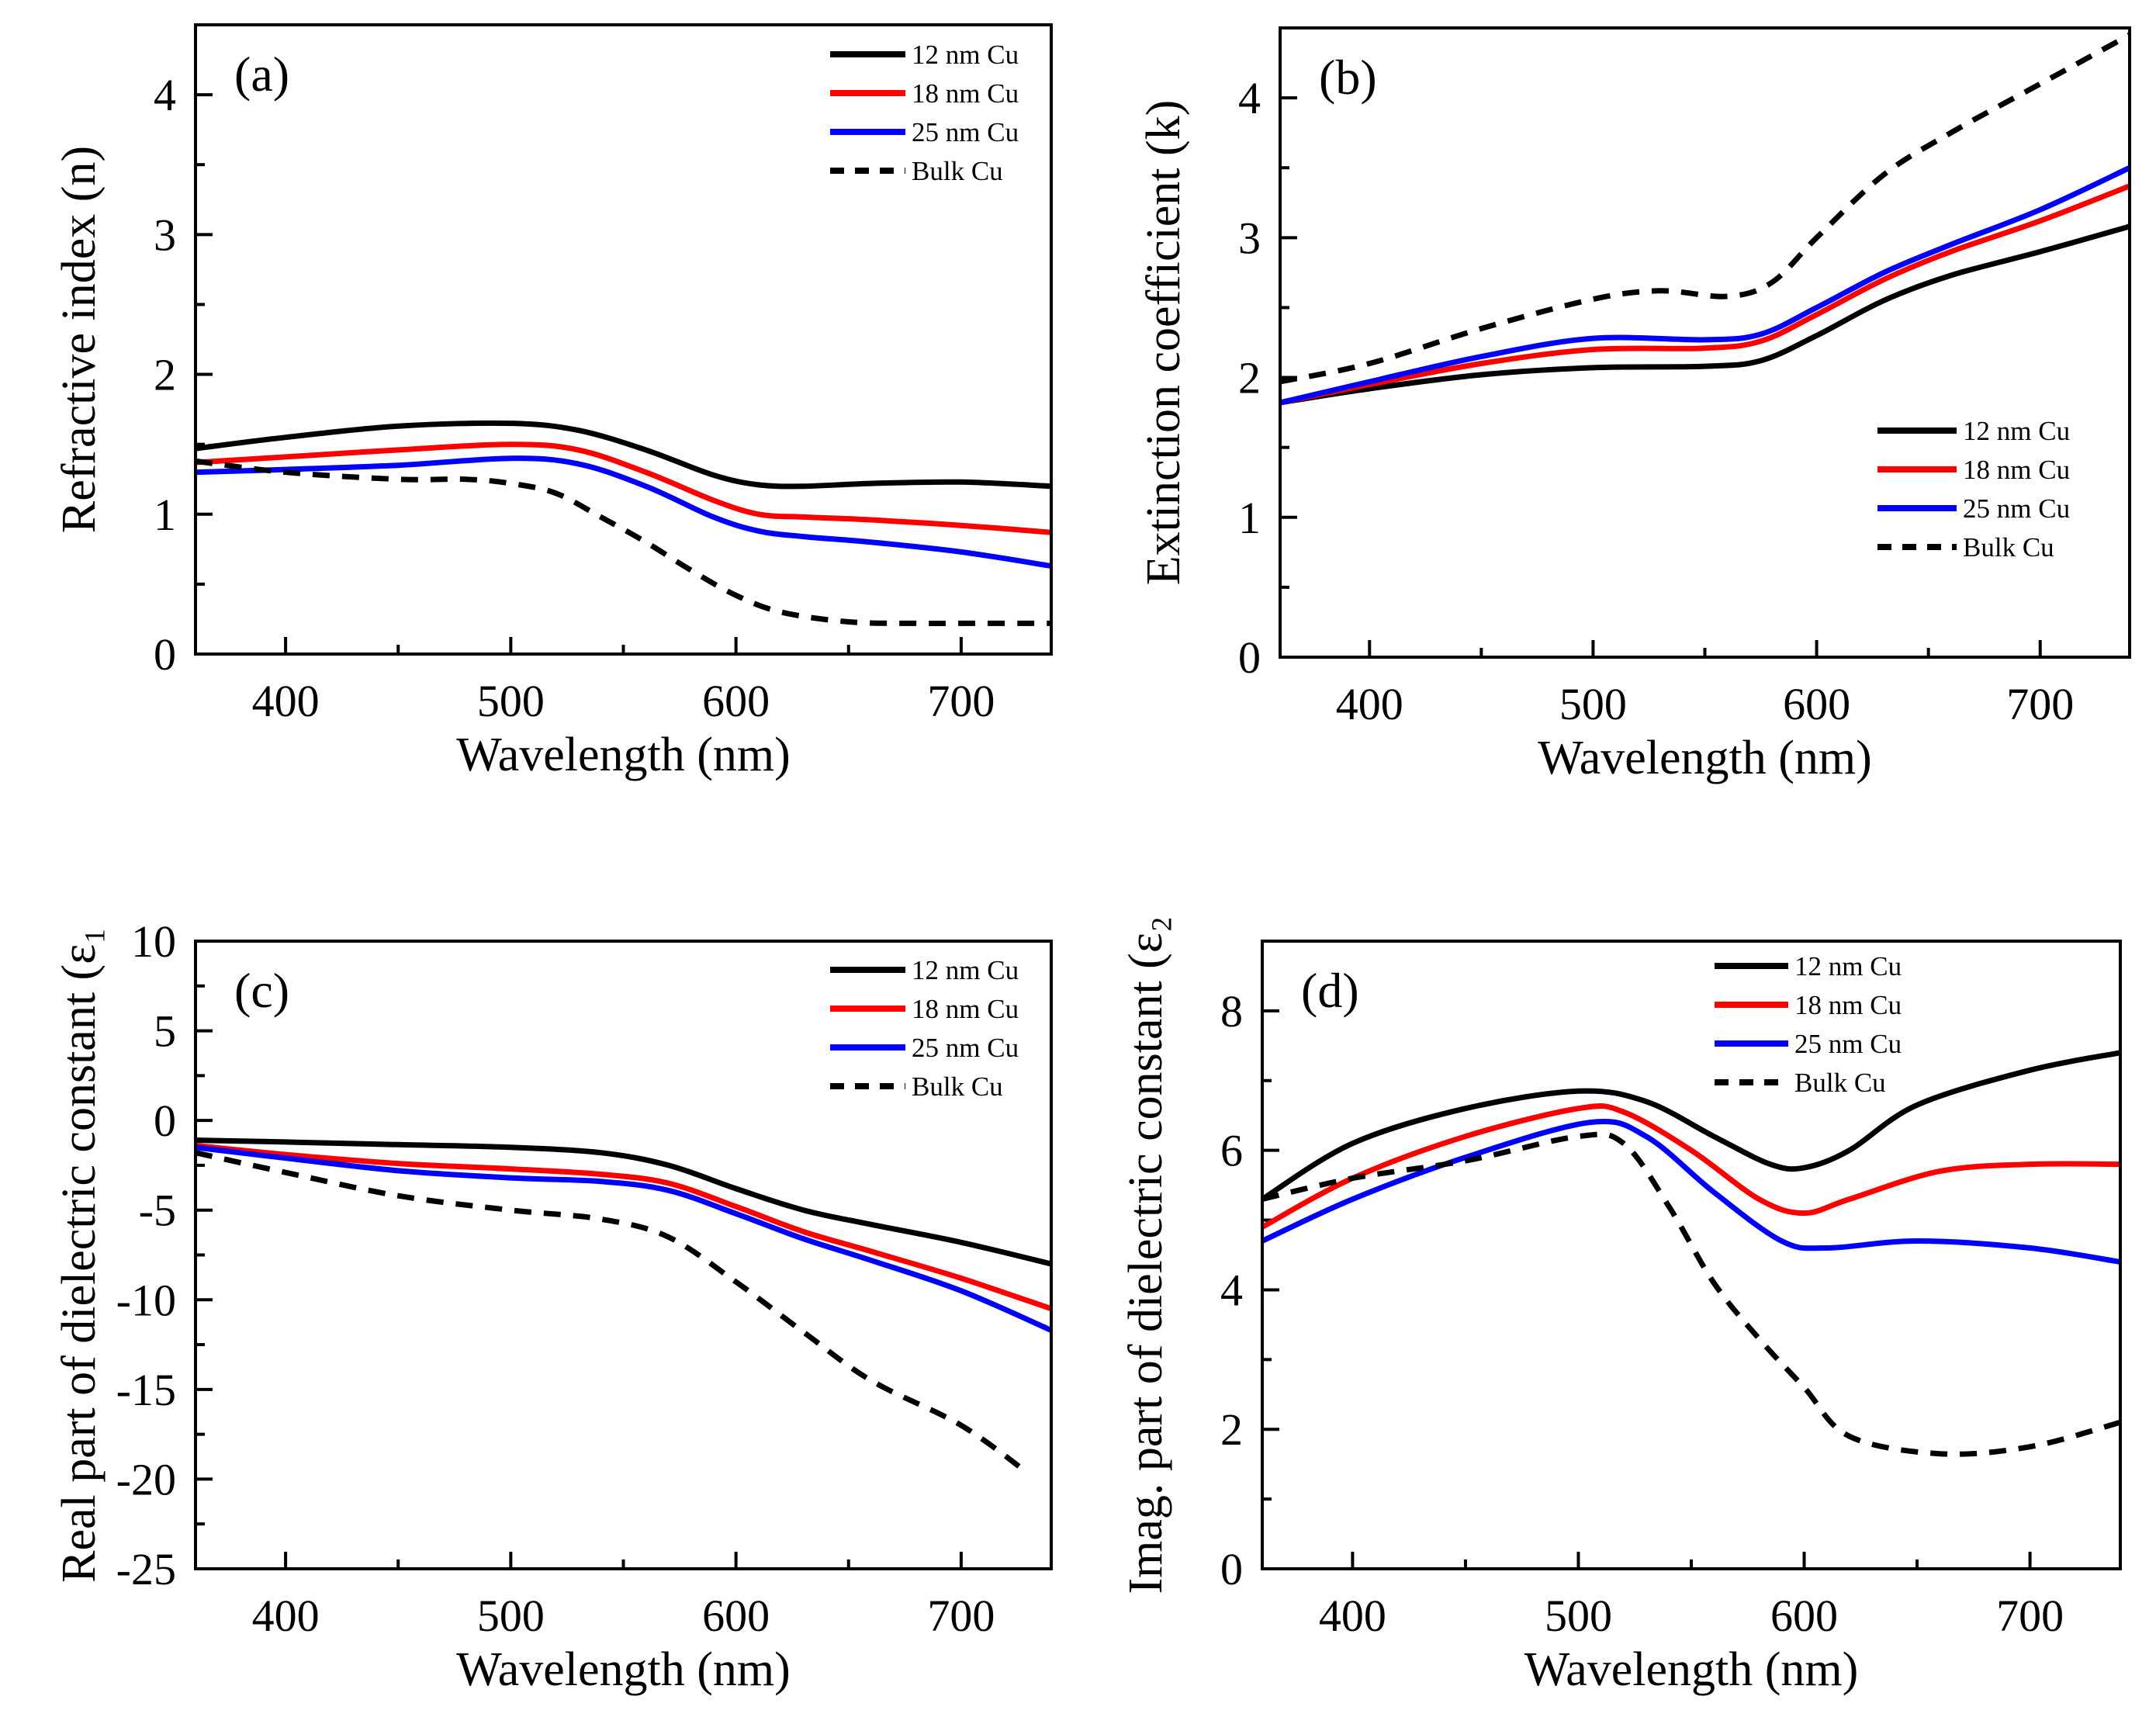  What do you see at coordinates (1691, 1670) in the screenshot?
I see `panel-d-x-axis-title: Wavelength (nm)` at bounding box center [1691, 1670].